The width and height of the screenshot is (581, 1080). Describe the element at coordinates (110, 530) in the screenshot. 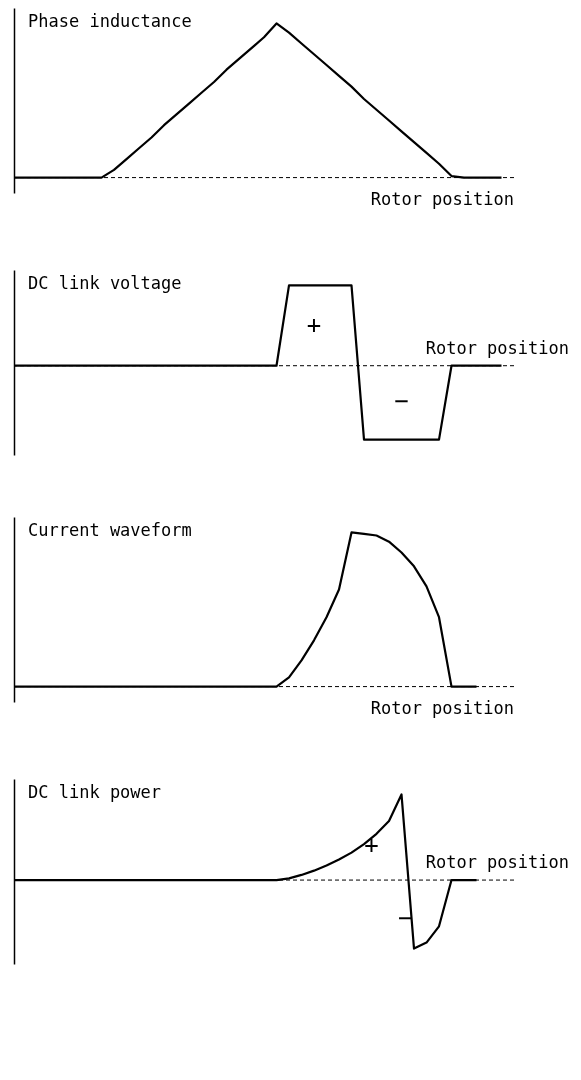

I see `y-axis-title: Current waveform` at that location.